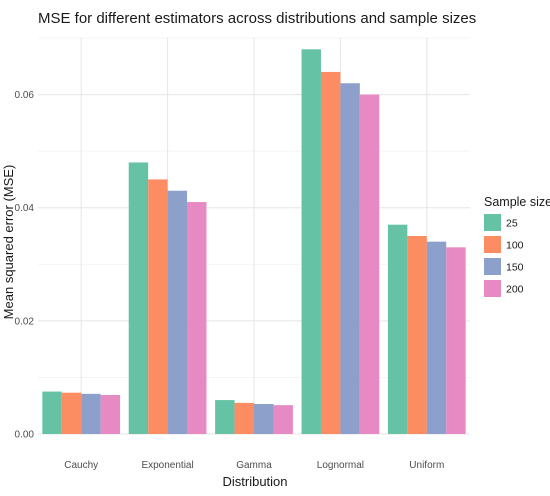 Image resolution: width=550 pixels, height=496 pixels. Describe the element at coordinates (340, 465) in the screenshot. I see `x-tick-label: Lognormal` at that location.